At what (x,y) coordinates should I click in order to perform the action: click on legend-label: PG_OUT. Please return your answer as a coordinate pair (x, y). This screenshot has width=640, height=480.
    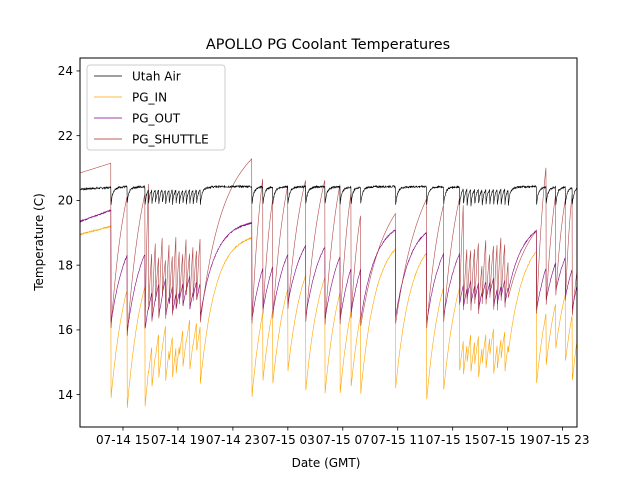
    Looking at the image, I should click on (156, 118).